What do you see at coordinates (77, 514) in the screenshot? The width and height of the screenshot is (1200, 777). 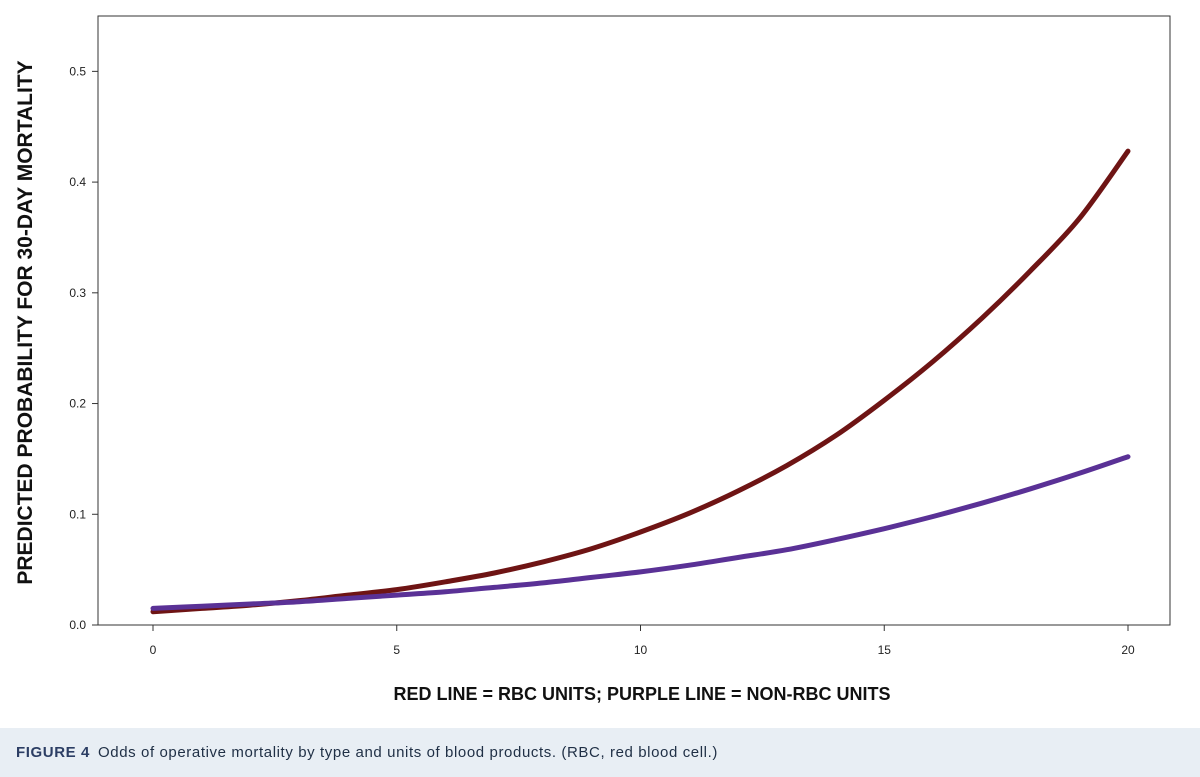 I see `y-tick-label: 0.1` at bounding box center [77, 514].